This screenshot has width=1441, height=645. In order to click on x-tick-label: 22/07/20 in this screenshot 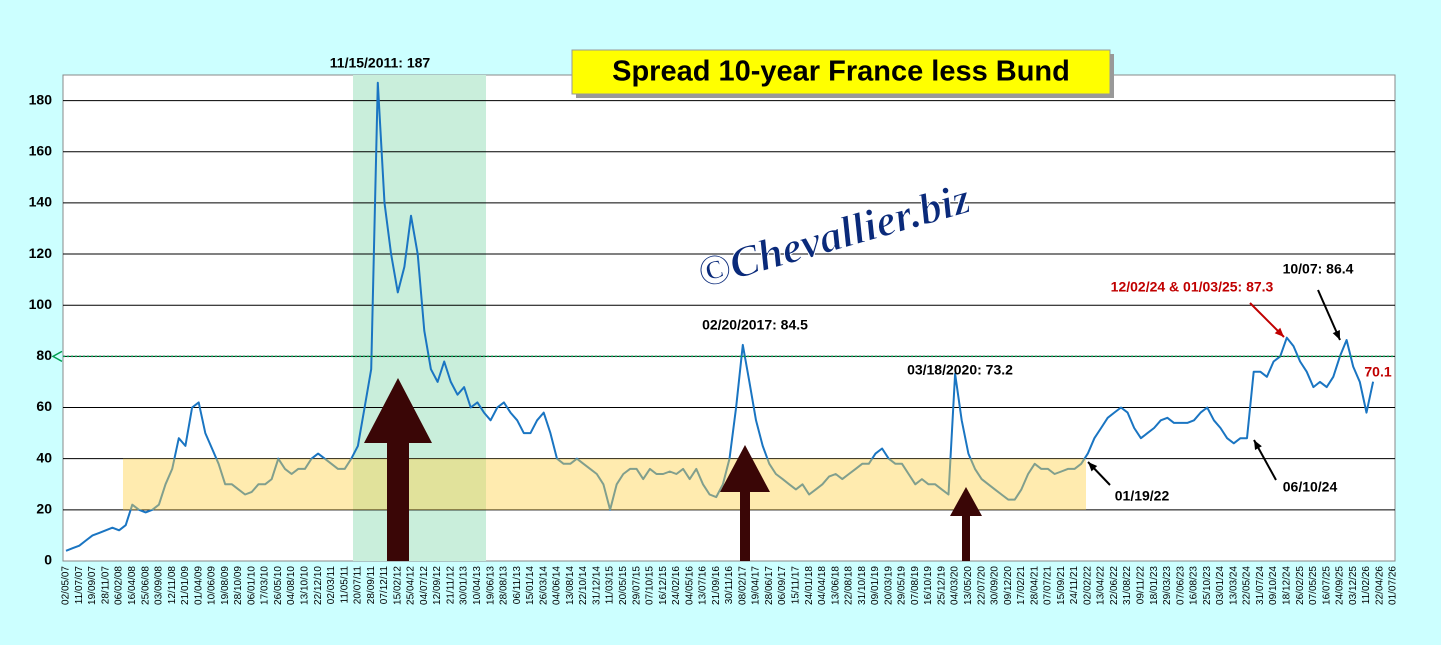, I will do `click(981, 585)`.